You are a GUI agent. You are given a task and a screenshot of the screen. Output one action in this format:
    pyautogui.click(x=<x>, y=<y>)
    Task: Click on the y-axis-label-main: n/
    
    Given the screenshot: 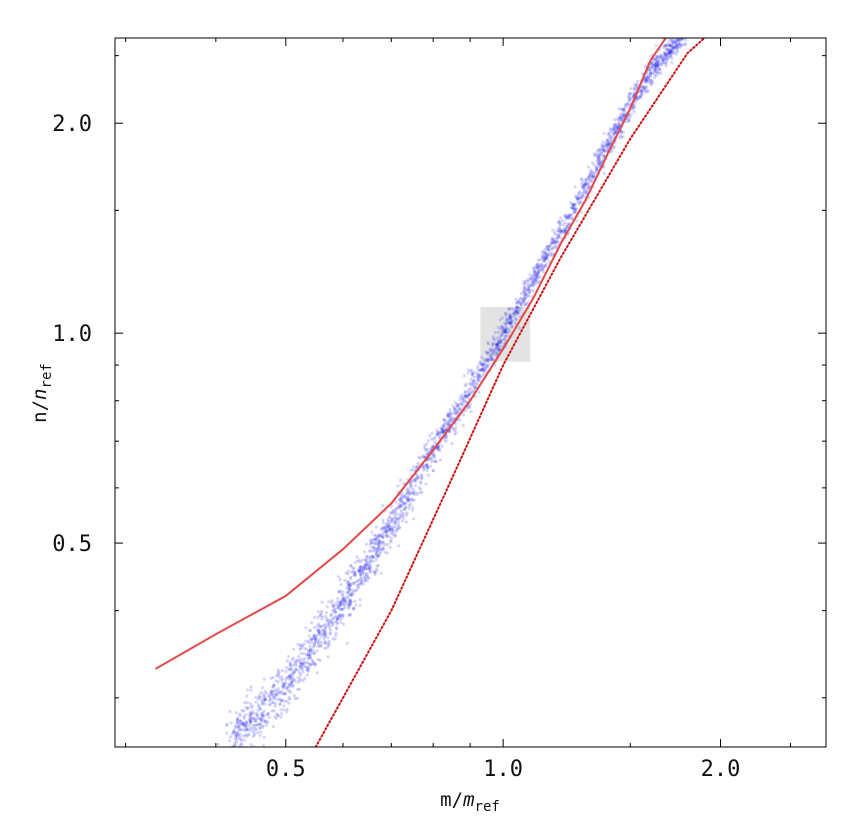 What is the action you would take?
    pyautogui.click(x=40, y=411)
    